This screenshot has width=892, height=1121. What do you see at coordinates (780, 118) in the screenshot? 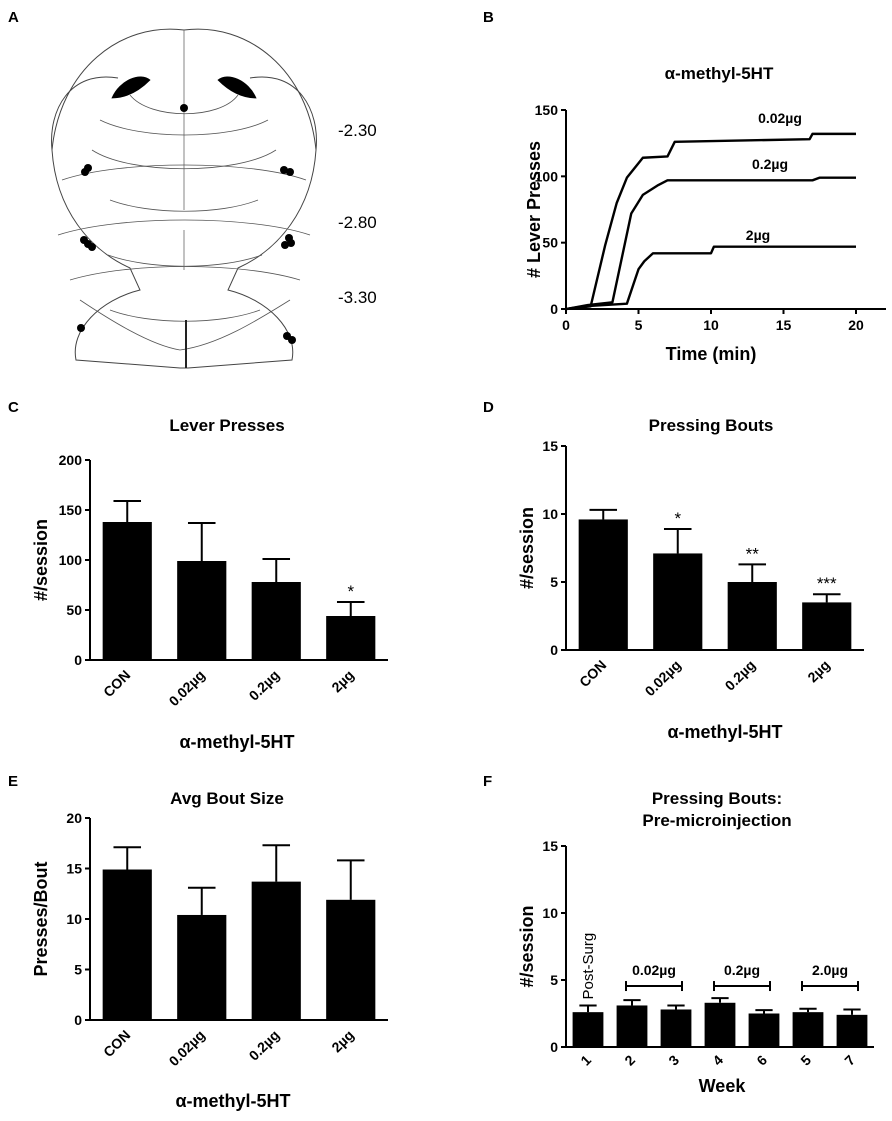
I see `series-label: 0.02µg` at bounding box center [780, 118].